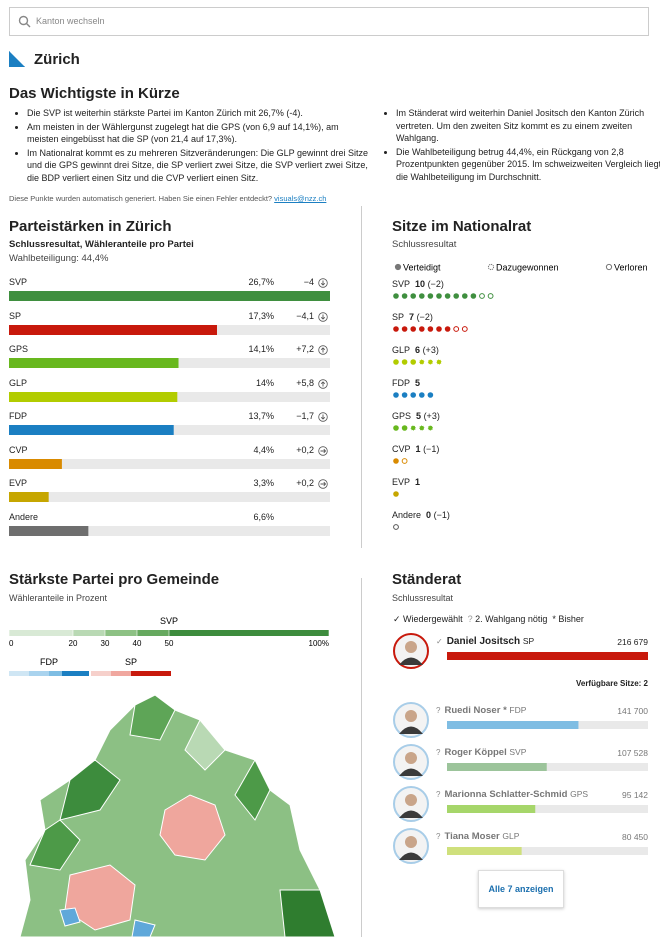  Describe the element at coordinates (305, 382) in the screenshot. I see `party-change: +5,8` at that location.